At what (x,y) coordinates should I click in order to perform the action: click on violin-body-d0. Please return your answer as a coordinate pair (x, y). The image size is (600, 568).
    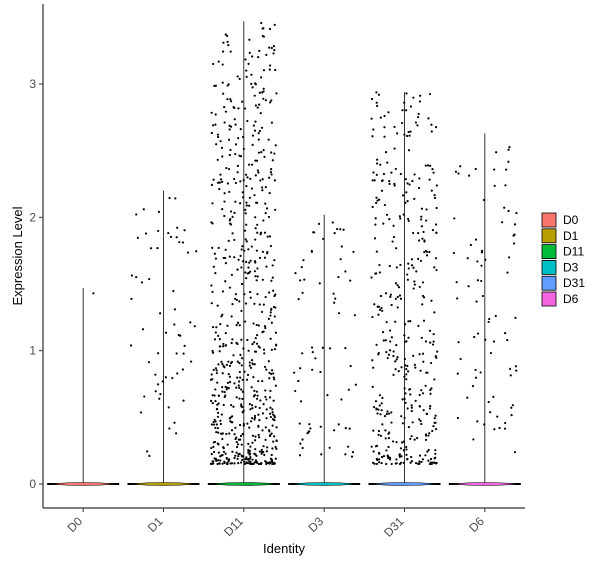
    Looking at the image, I should click on (83, 484).